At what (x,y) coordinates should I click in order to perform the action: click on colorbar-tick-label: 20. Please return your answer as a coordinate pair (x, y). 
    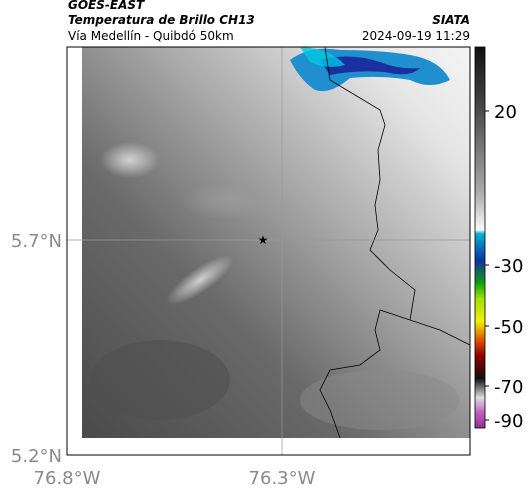
    Looking at the image, I should click on (505, 112).